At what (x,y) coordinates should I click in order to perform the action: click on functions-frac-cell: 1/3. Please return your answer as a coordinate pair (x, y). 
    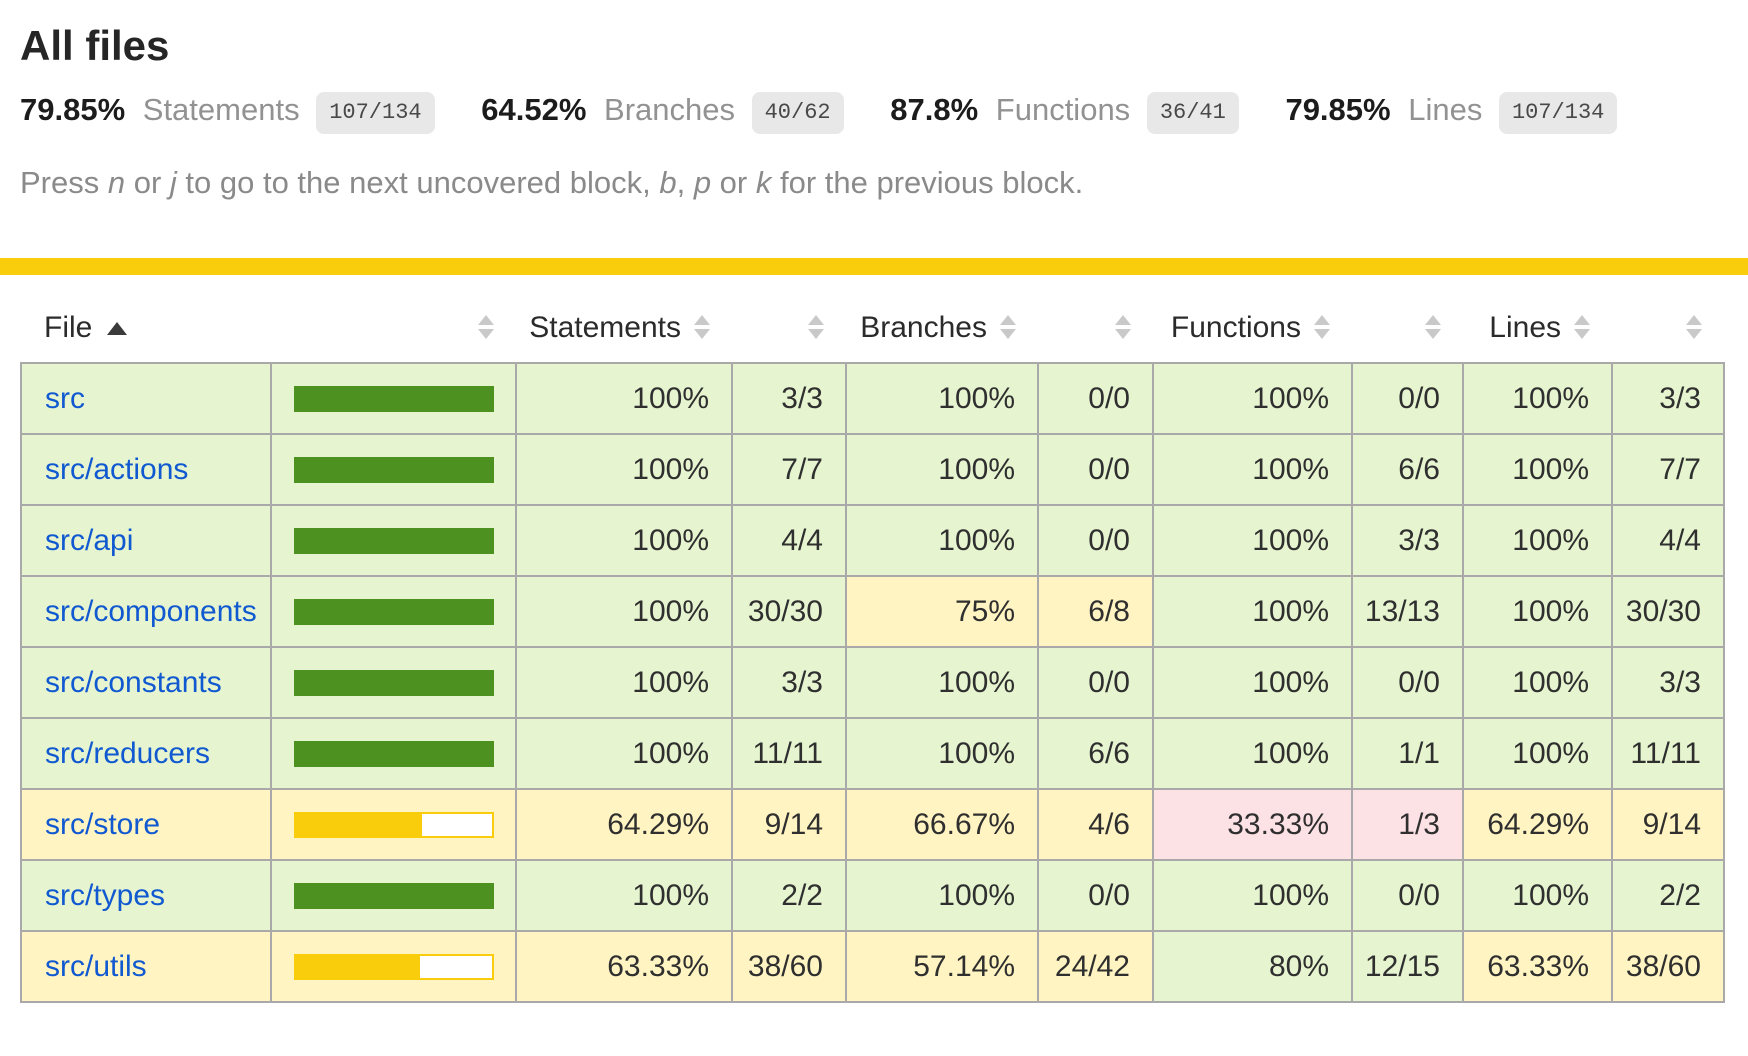
    Looking at the image, I should click on (1407, 824).